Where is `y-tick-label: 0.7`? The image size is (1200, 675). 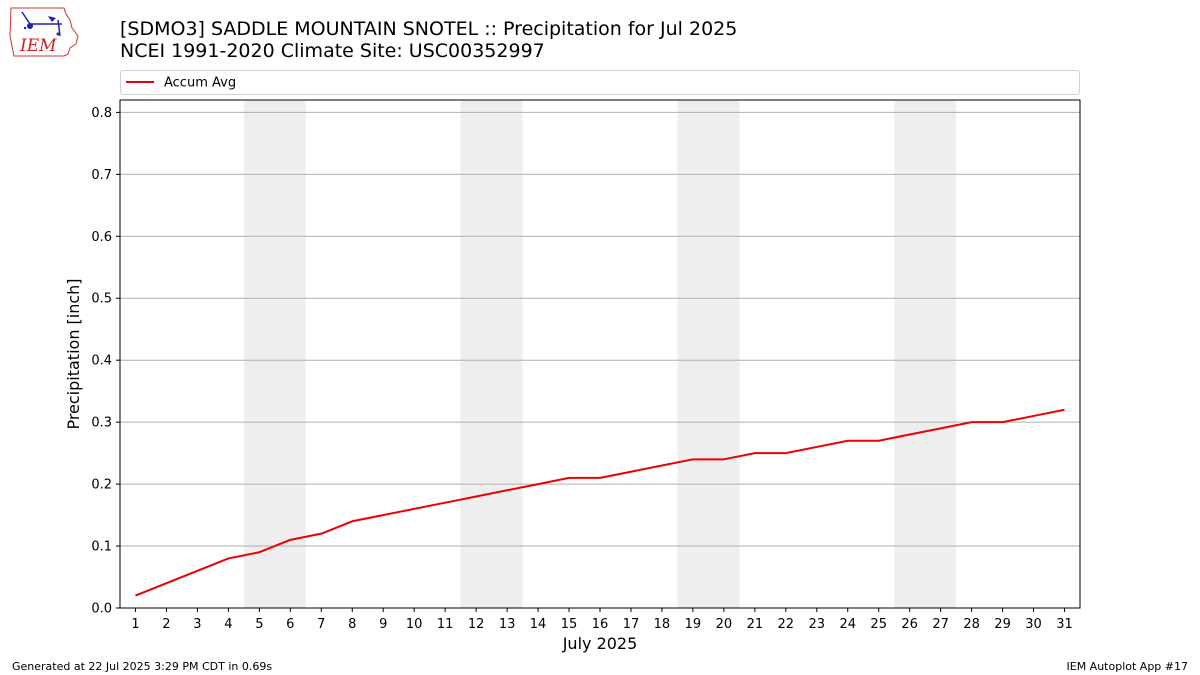 y-tick-label: 0.7 is located at coordinates (101, 175).